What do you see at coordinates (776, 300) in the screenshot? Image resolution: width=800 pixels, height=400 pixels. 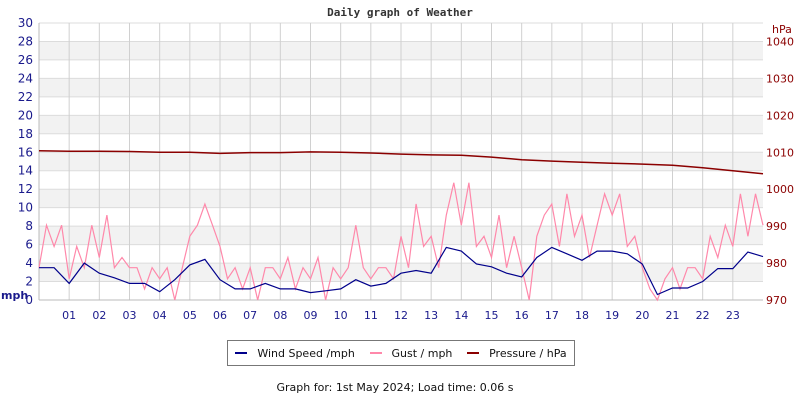 I see `right-tick-label: 970` at bounding box center [776, 300].